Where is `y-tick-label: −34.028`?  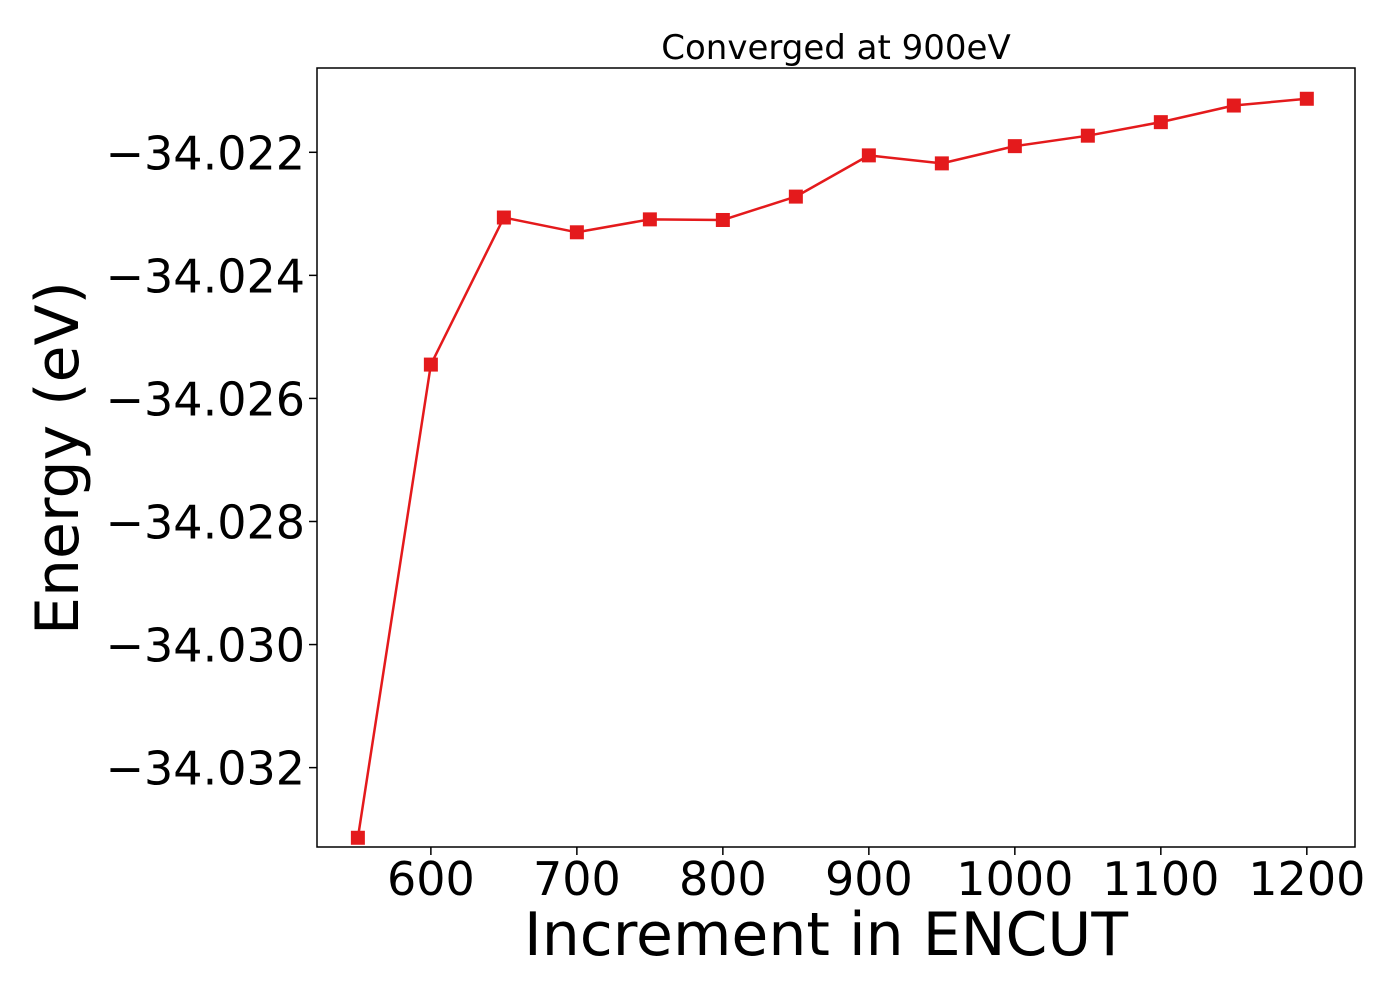
y-tick-label: −34.028 is located at coordinates (206, 522).